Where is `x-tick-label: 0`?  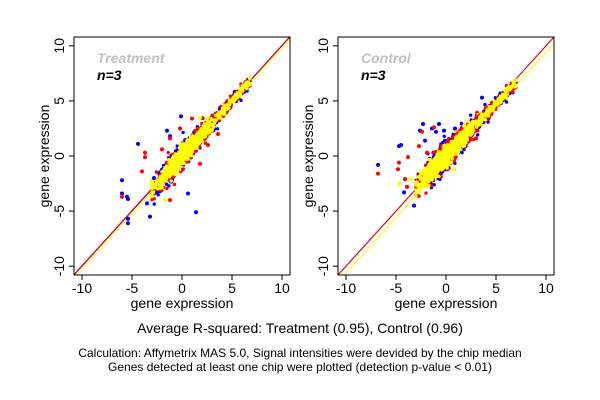
x-tick-label: 0 is located at coordinates (446, 288).